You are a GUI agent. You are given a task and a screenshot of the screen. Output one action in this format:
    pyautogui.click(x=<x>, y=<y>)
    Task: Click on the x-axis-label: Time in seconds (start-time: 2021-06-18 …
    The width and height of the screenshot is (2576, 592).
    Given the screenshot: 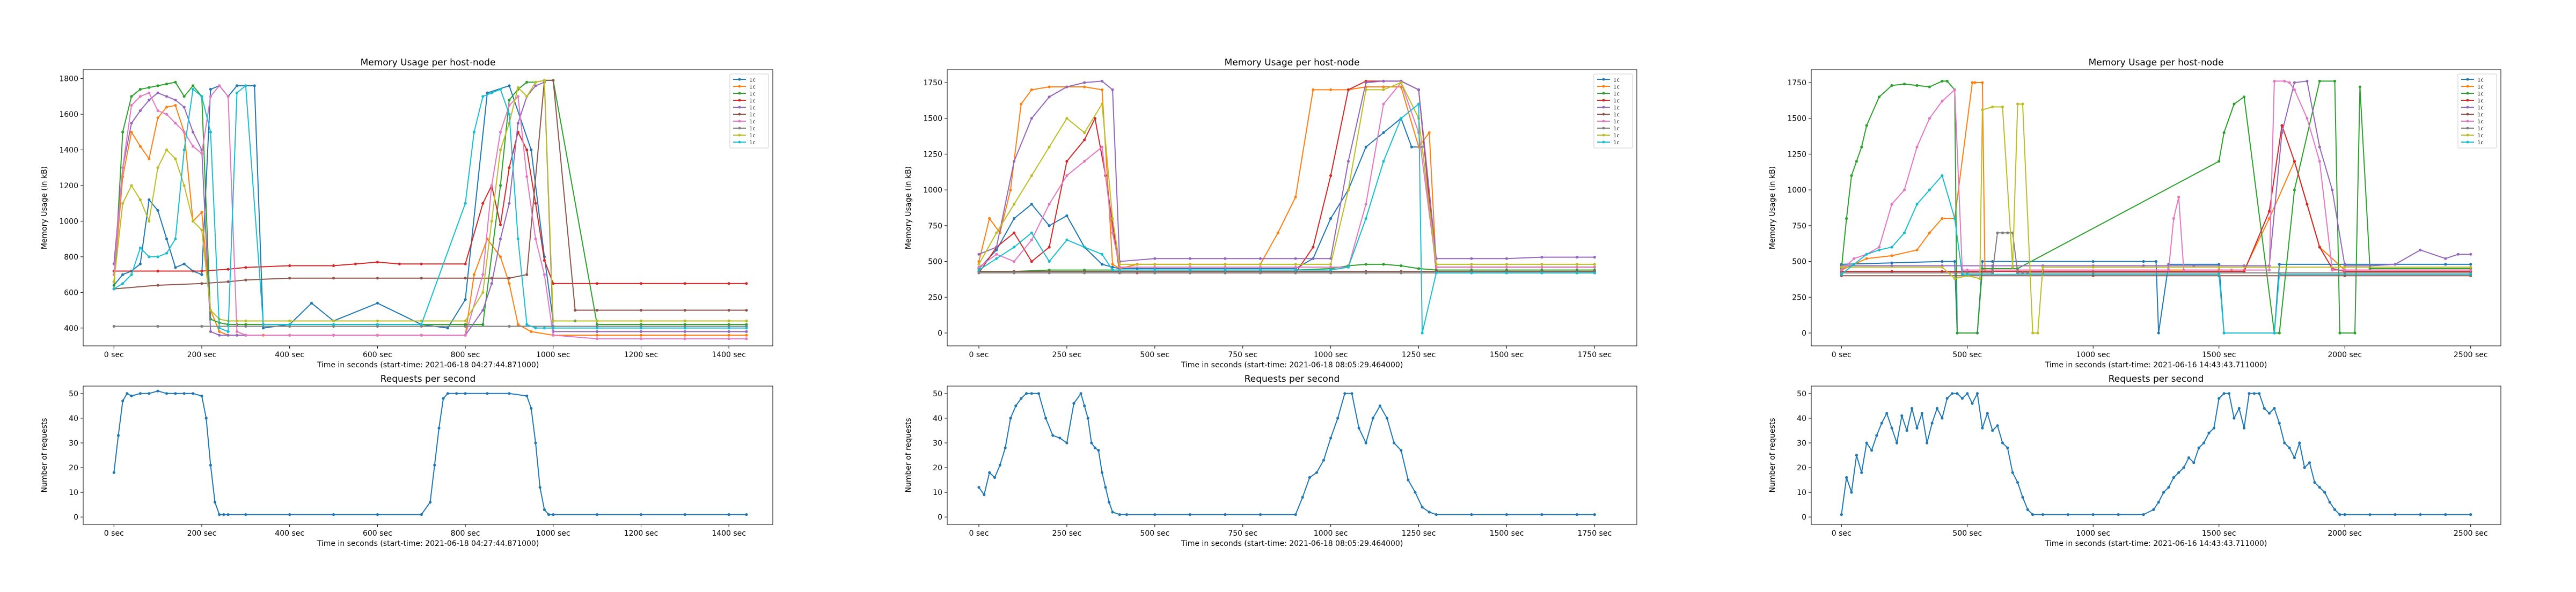 What is the action you would take?
    pyautogui.click(x=1292, y=543)
    